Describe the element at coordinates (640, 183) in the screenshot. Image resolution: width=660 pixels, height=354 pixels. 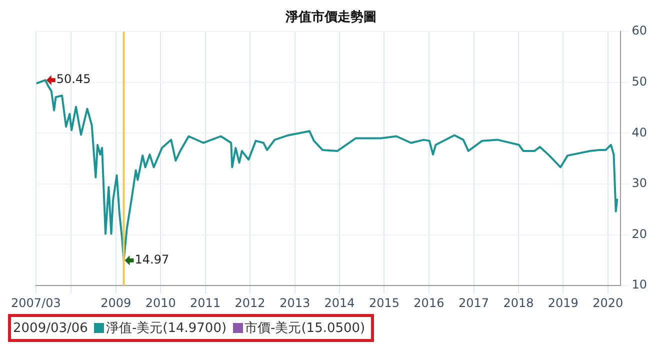
I see `y-tick-label: 30` at that location.